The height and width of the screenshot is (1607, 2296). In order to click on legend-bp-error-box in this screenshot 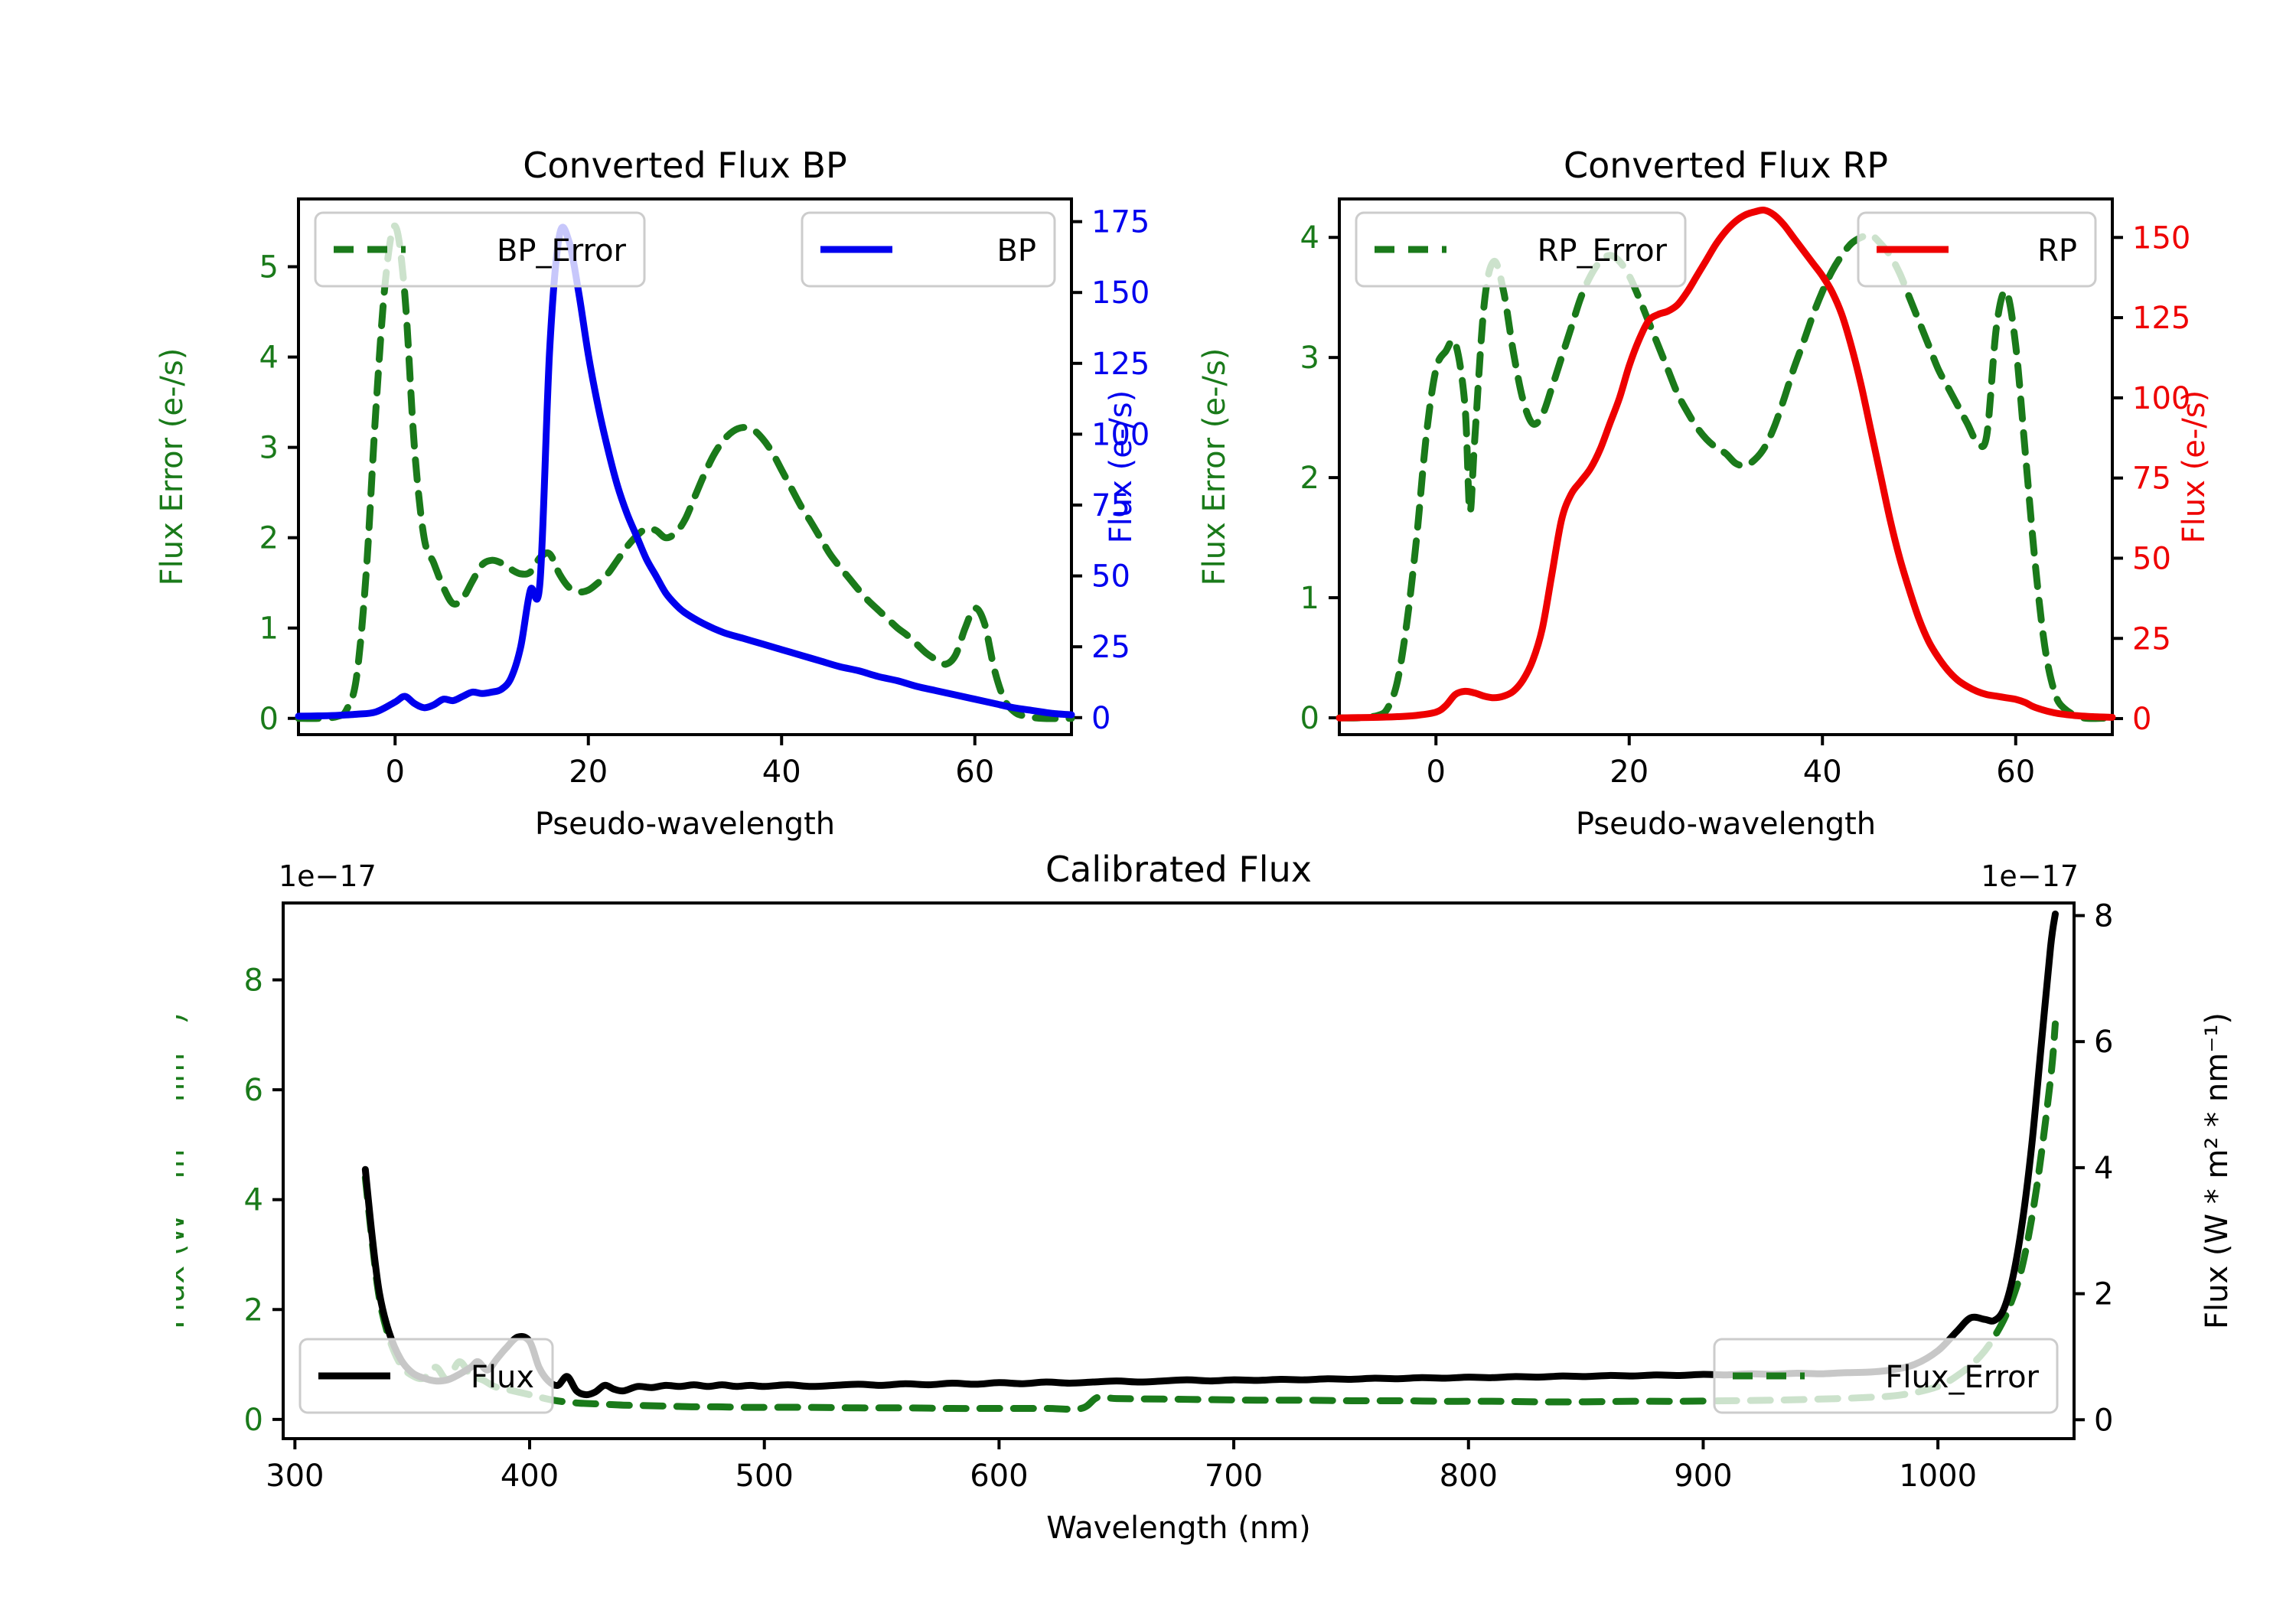, I will do `click(480, 250)`.